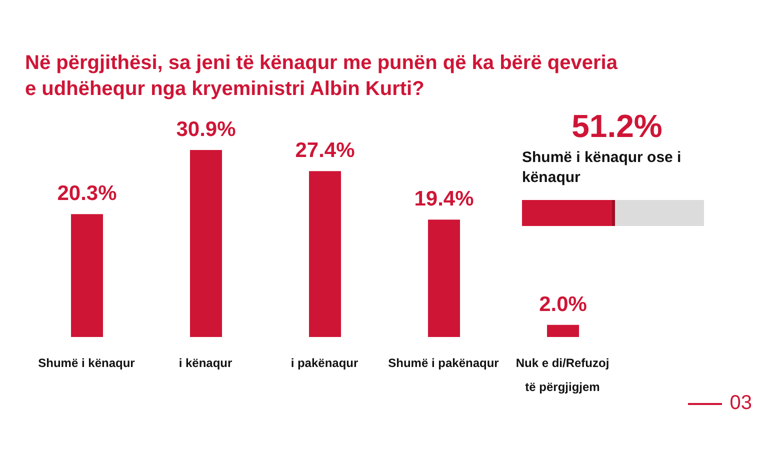 This screenshot has width=768, height=463. Describe the element at coordinates (617, 126) in the screenshot. I see `data-label: 51.2%` at that location.